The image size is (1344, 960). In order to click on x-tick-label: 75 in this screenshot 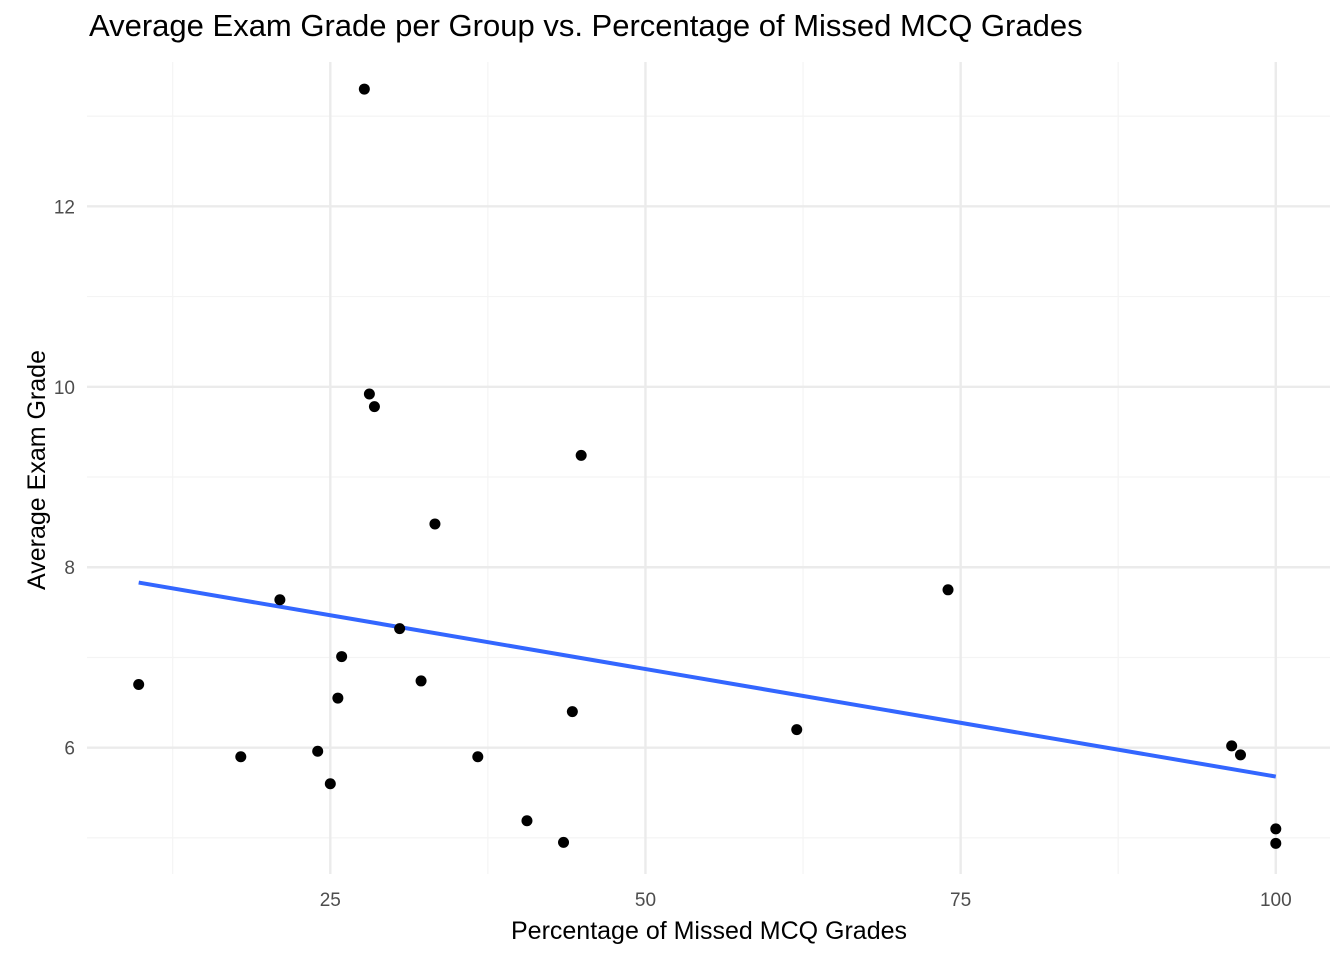, I will do `click(960, 900)`.